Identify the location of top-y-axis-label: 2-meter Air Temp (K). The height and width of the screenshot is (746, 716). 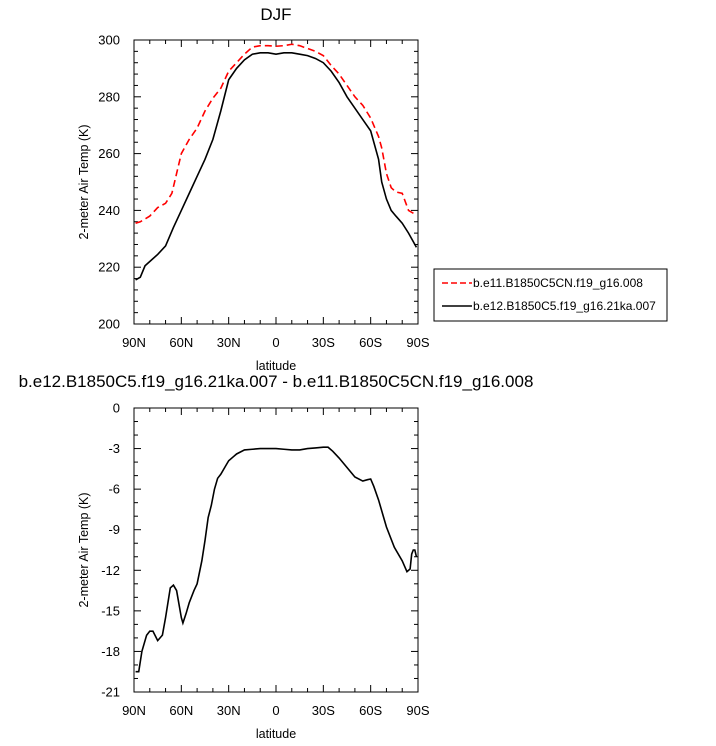
(84, 181).